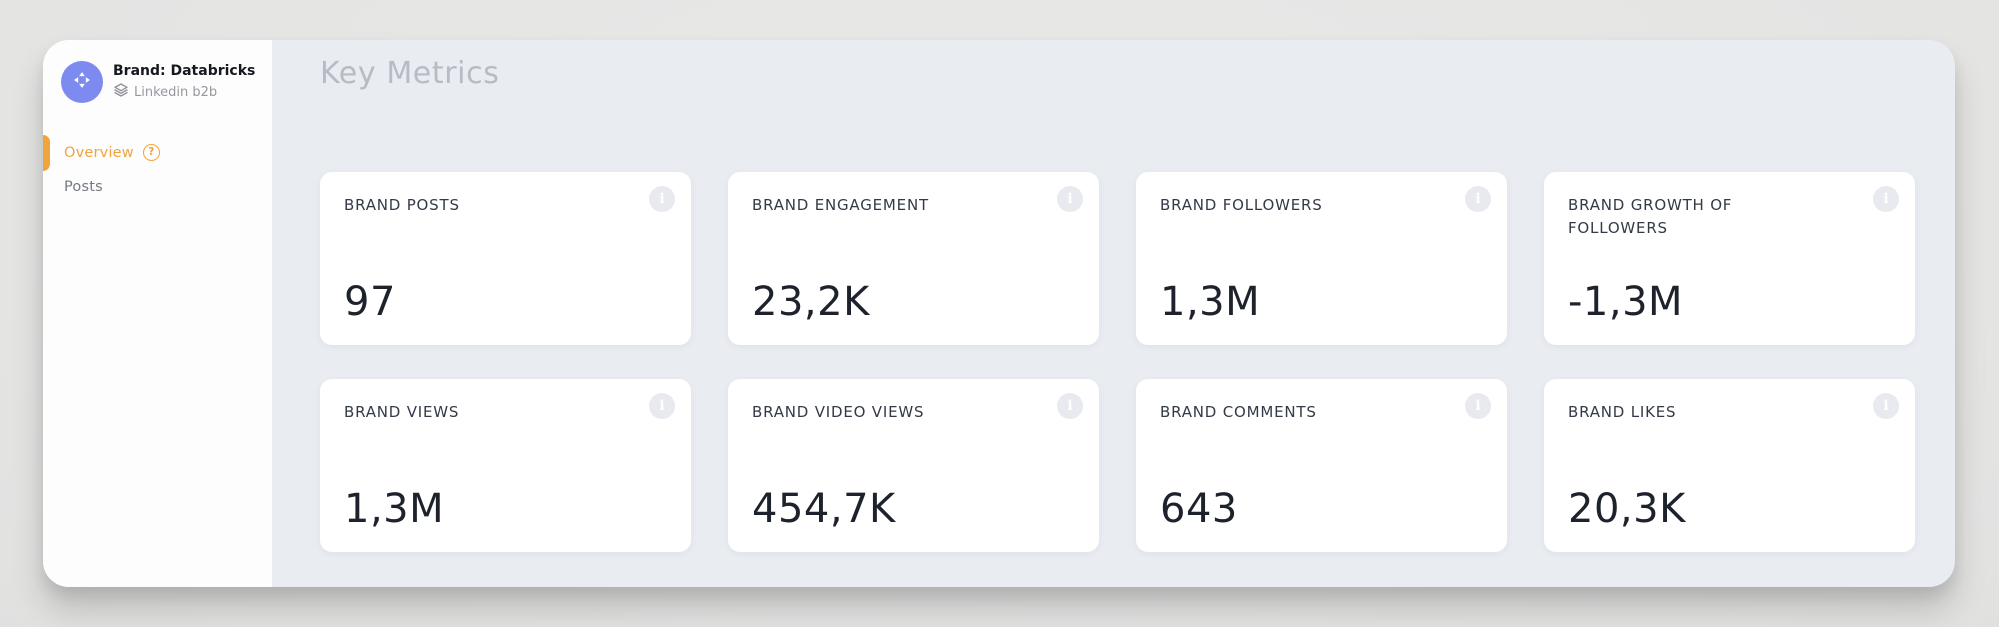 The height and width of the screenshot is (627, 1999). What do you see at coordinates (913, 258) in the screenshot?
I see `metric-card-brand-engagement: BRAND ENGAGEMENT i 23,2K` at bounding box center [913, 258].